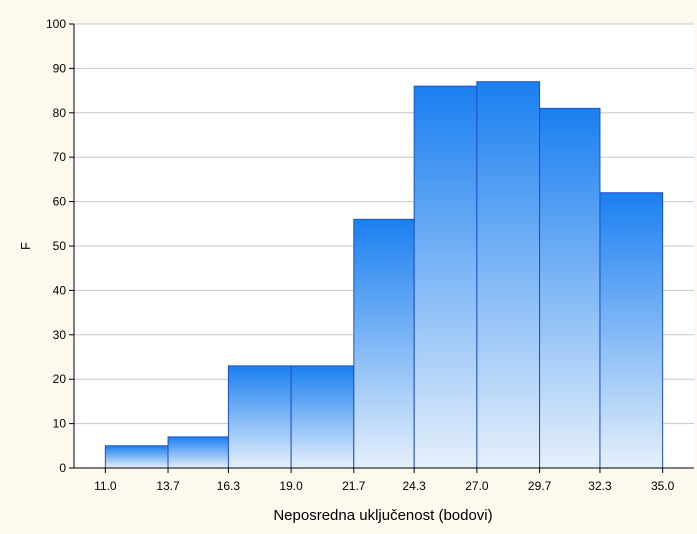 The height and width of the screenshot is (534, 697). Describe the element at coordinates (291, 486) in the screenshot. I see `x-tick-label: 19.0` at that location.